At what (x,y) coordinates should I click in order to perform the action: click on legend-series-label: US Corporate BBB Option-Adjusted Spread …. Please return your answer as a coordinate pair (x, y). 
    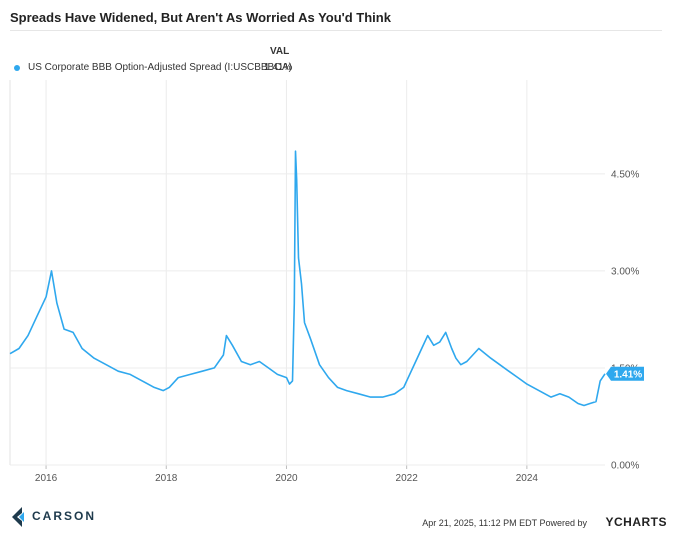
    Looking at the image, I should click on (160, 67).